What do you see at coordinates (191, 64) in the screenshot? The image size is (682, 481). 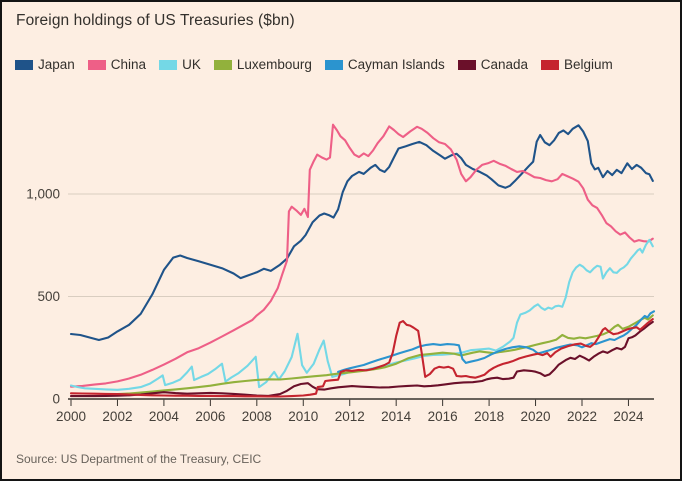 I see `legend-label-uk: UK` at bounding box center [191, 64].